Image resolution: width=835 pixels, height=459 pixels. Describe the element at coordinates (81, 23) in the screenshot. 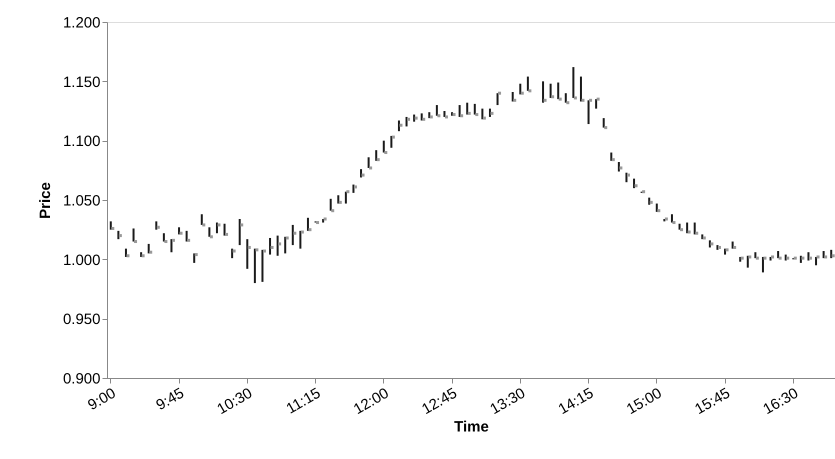

I see `y-tick-label: 1.200` at that location.